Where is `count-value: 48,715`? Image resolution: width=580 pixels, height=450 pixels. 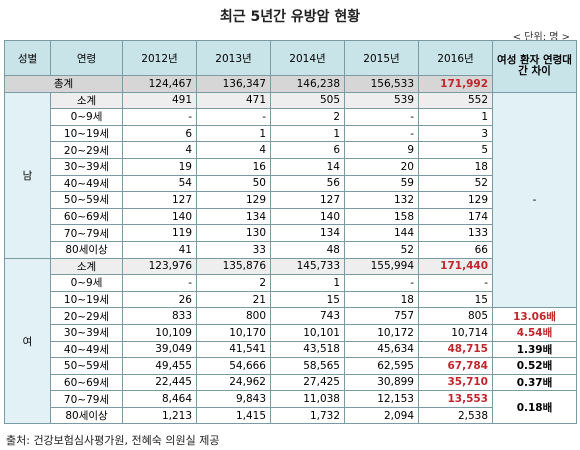 count-value: 48,715 is located at coordinates (455, 349).